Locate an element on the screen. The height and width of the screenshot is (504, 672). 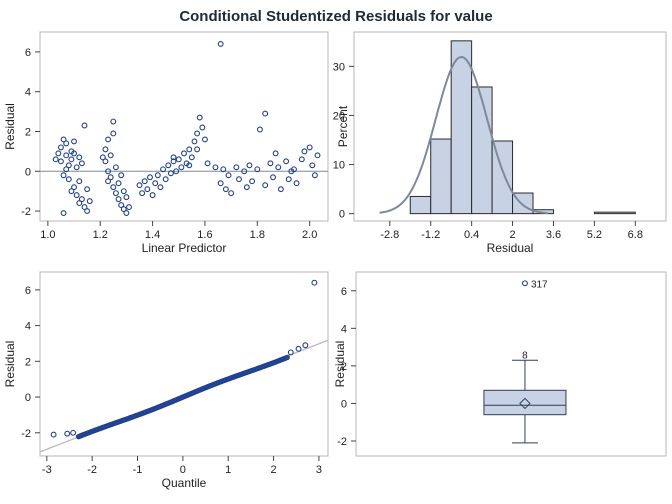
box-outlier-point is located at coordinates (524, 283).